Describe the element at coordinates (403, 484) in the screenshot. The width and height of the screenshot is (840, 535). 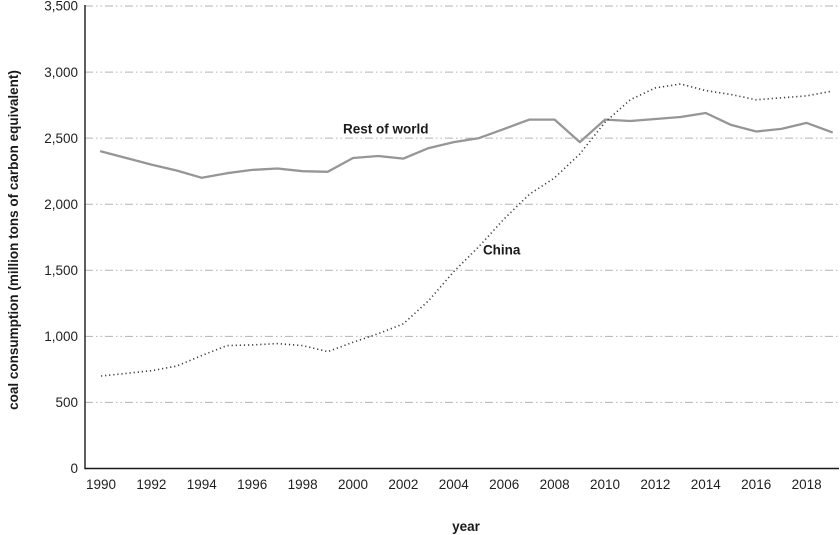
I see `x-tick-label: 2002` at that location.